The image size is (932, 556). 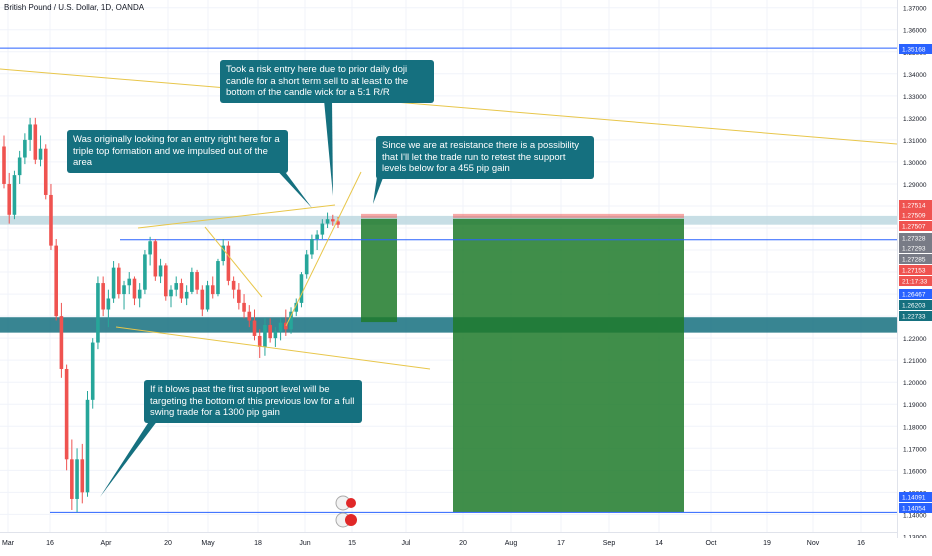 What do you see at coordinates (915, 185) in the screenshot?
I see `y-tick-label: 1.29000` at bounding box center [915, 185].